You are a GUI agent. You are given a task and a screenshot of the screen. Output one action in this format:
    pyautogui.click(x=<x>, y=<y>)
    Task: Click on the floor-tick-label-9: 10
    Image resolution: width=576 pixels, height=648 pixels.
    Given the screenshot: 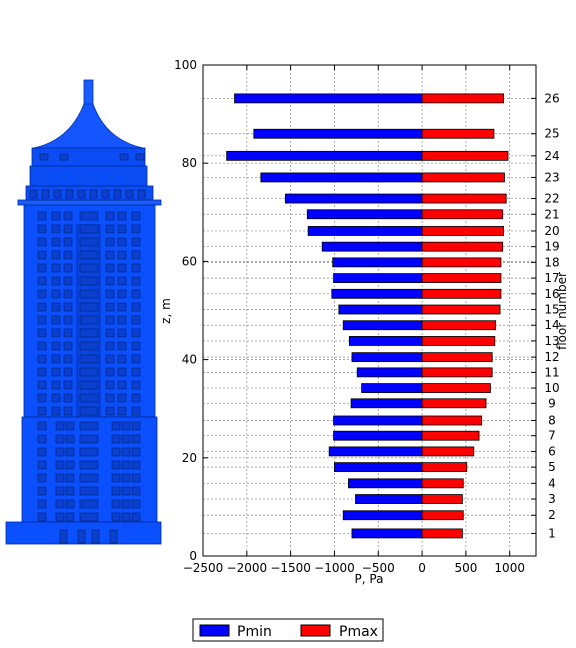 What is the action you would take?
    pyautogui.click(x=551, y=388)
    